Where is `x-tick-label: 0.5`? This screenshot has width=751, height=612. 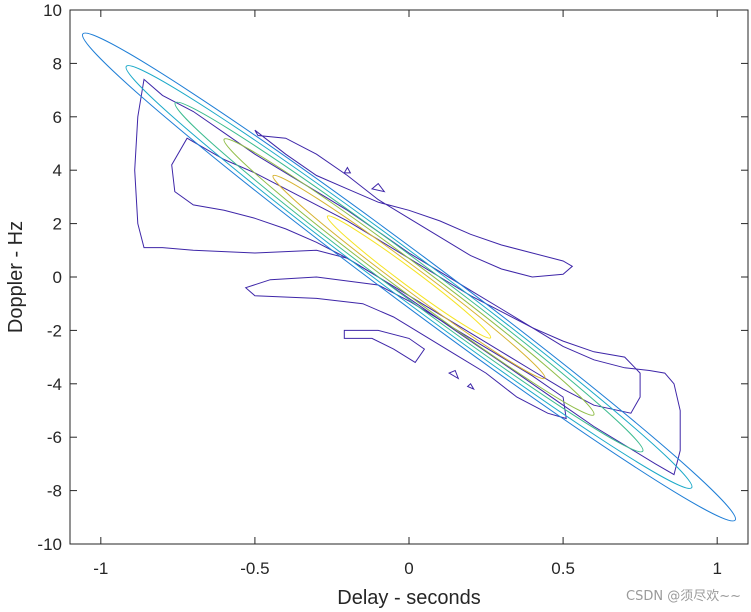
x-tick-label: 0.5 is located at coordinates (563, 568).